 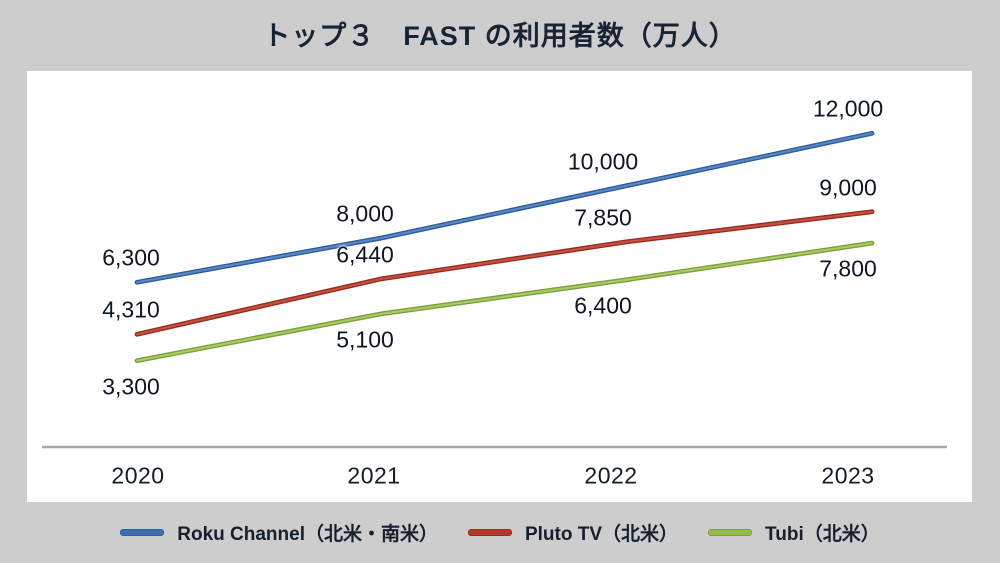 I want to click on data-label-tubi-2023: 7,800, so click(x=848, y=268).